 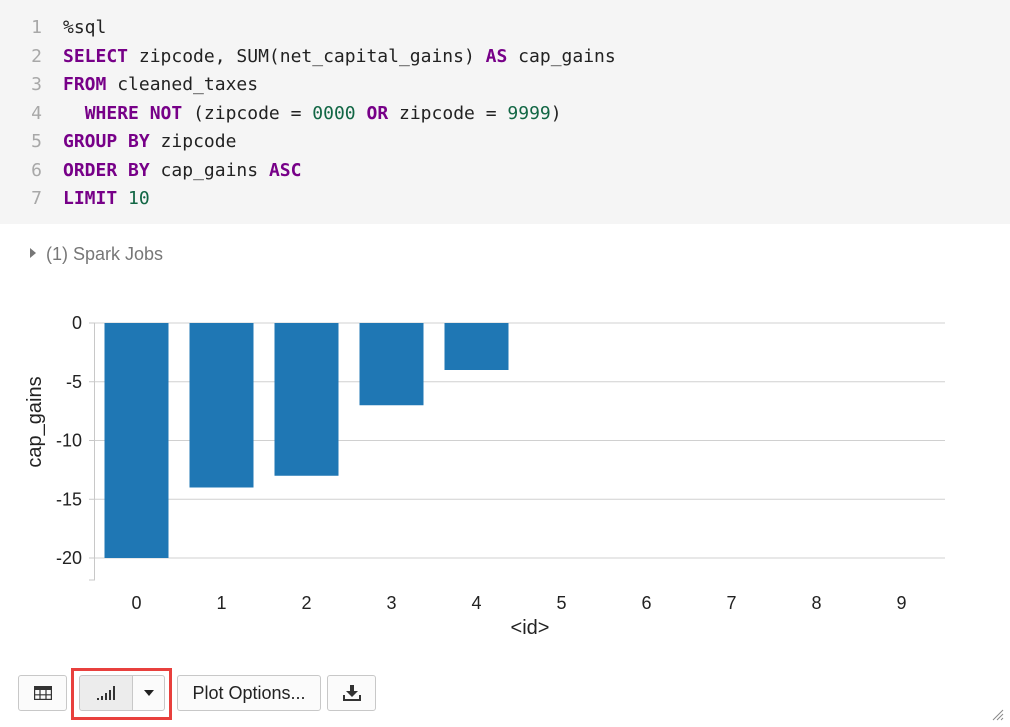 I want to click on y-tick-label: -20, so click(x=69, y=558).